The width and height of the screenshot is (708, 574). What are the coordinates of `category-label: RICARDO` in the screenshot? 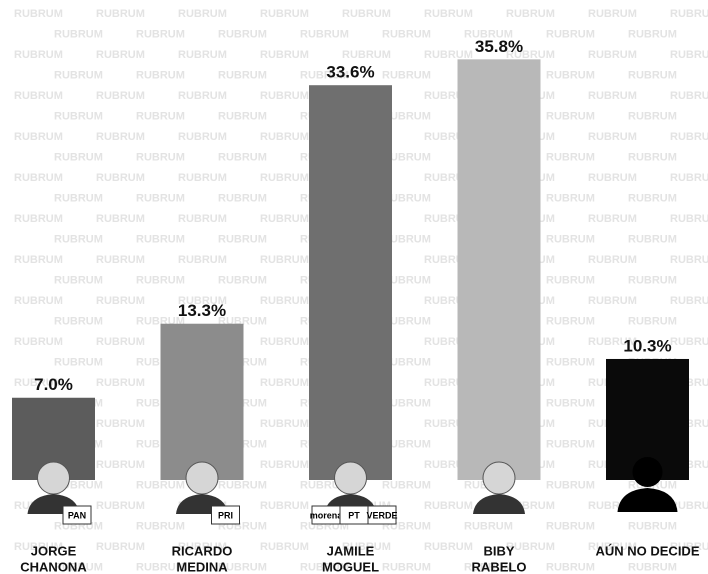 It's located at (202, 550).